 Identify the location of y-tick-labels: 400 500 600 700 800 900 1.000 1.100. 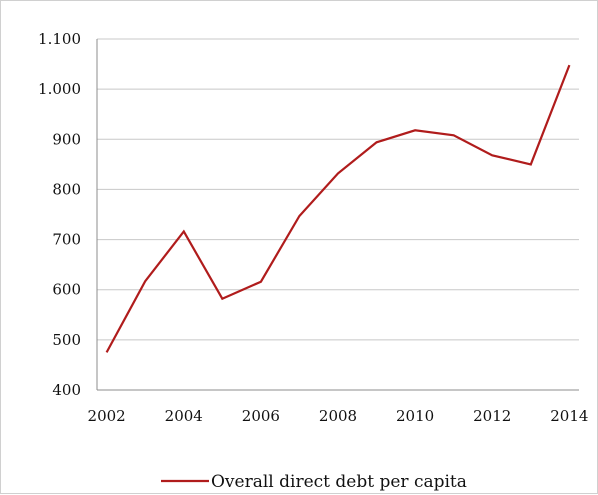
(59, 214).